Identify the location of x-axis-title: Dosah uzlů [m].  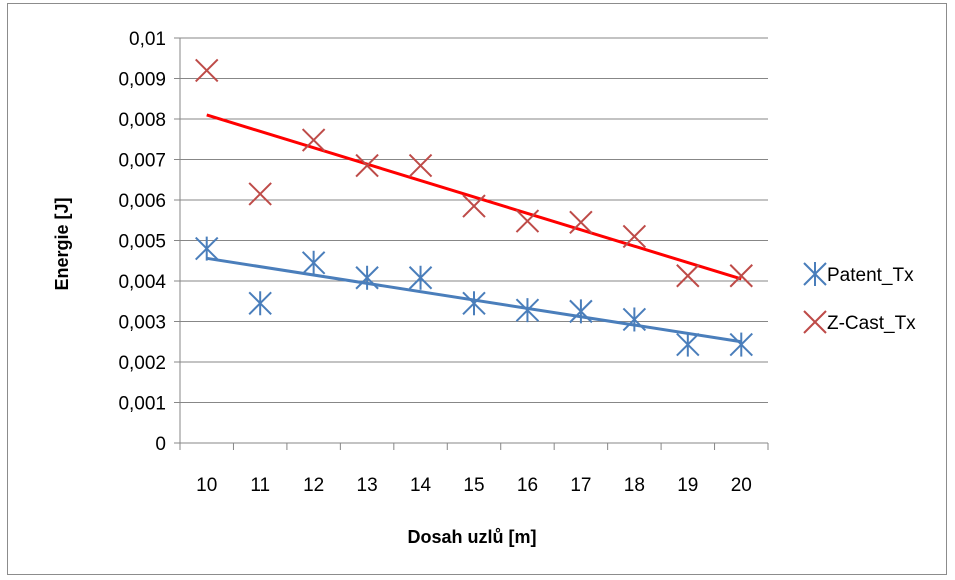
(472, 537).